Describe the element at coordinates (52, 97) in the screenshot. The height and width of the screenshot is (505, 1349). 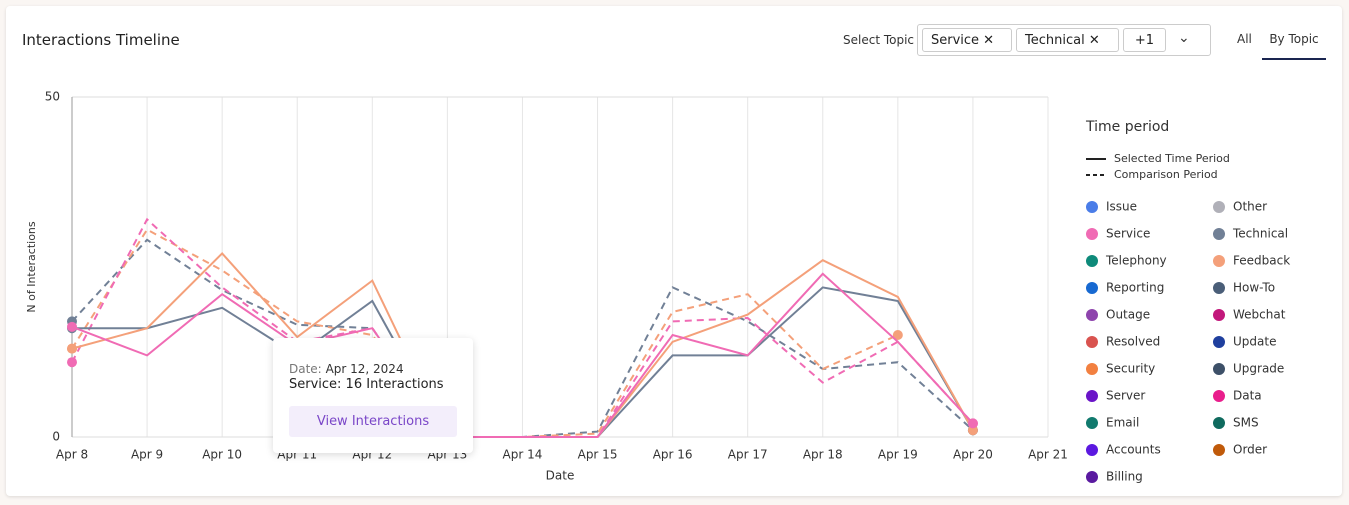
I see `y-tick-label: 50` at that location.